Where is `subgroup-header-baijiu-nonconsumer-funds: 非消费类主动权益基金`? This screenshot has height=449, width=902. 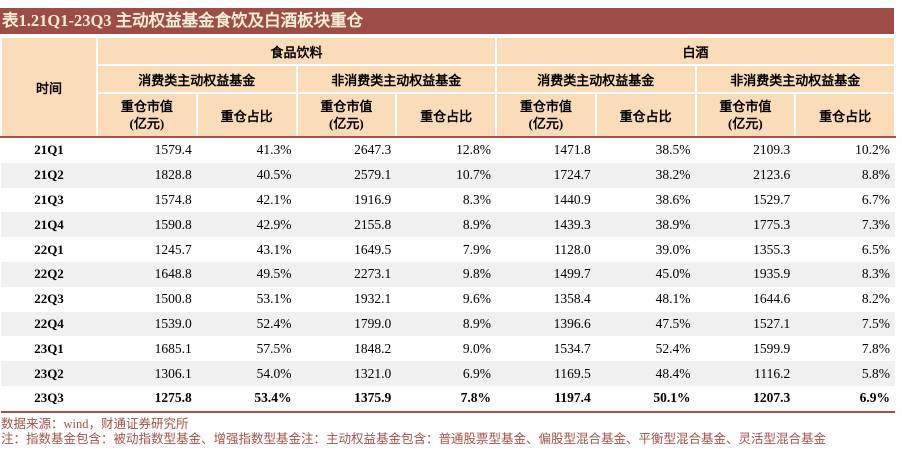
subgroup-header-baijiu-nonconsumer-funds: 非消费类主动权益基金 is located at coordinates (795, 79).